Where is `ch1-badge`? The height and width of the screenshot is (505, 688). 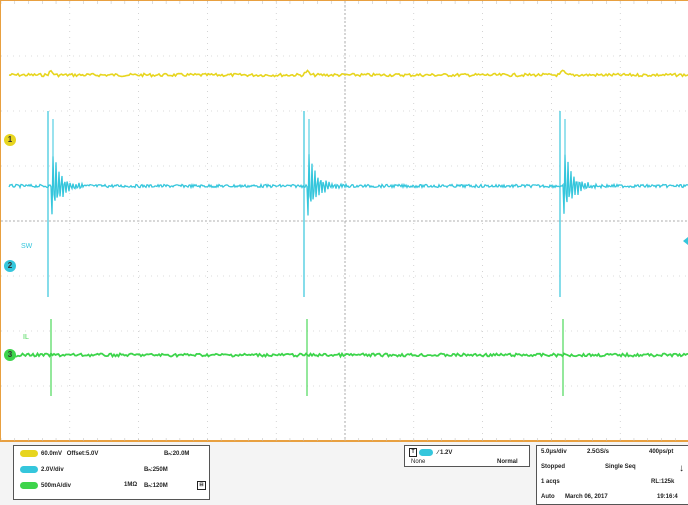
ch1-badge is located at coordinates (29, 453).